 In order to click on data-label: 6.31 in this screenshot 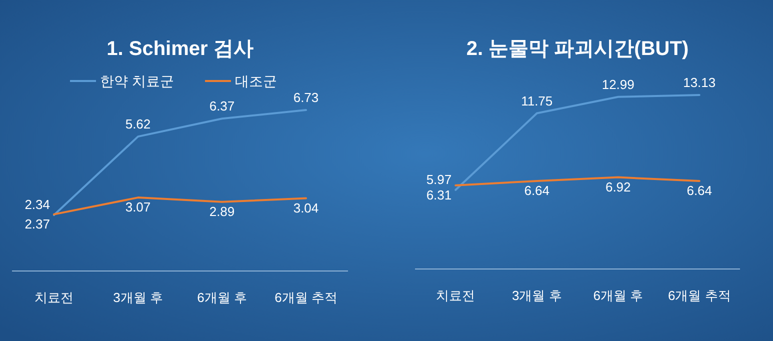, I will do `click(439, 194)`.